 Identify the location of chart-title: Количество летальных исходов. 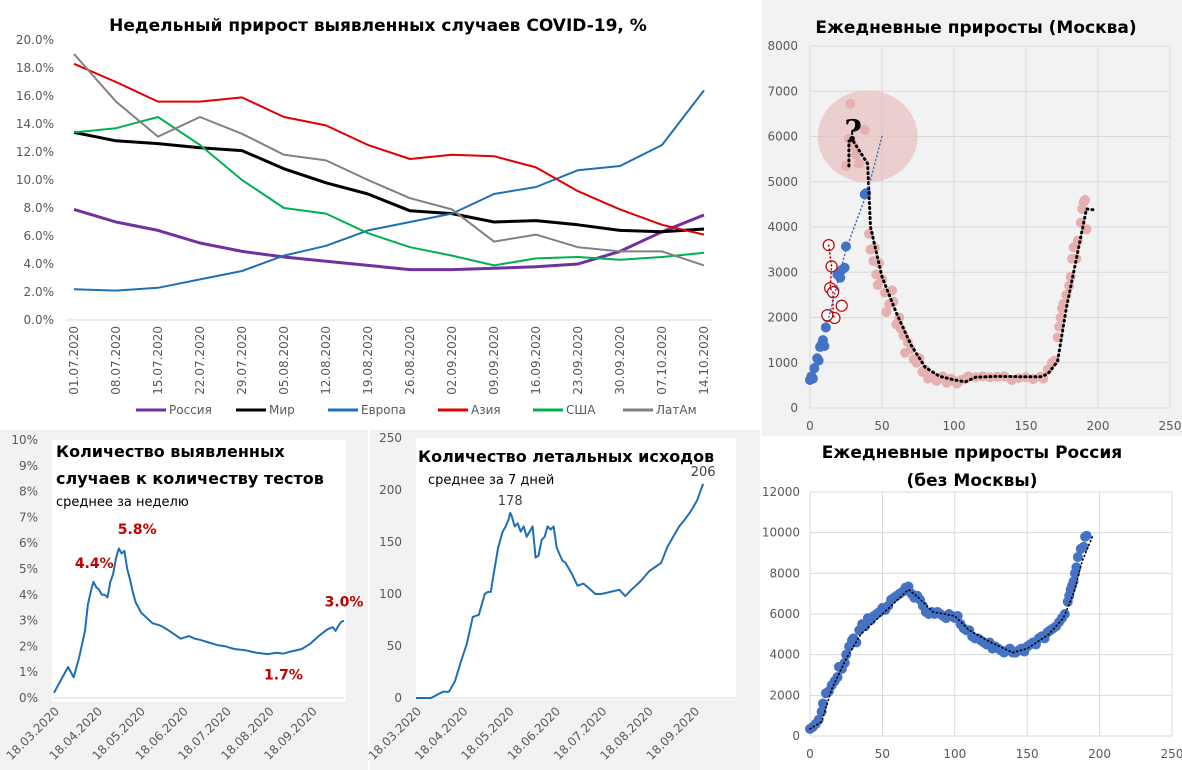
(566, 456).